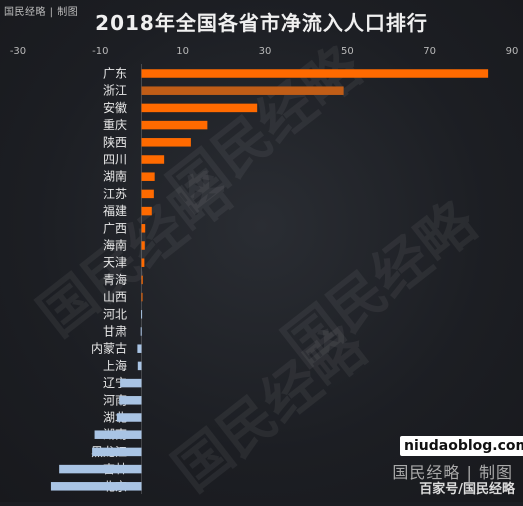  I want to click on top-left-credit: 国民经略 | 制图, so click(41, 12).